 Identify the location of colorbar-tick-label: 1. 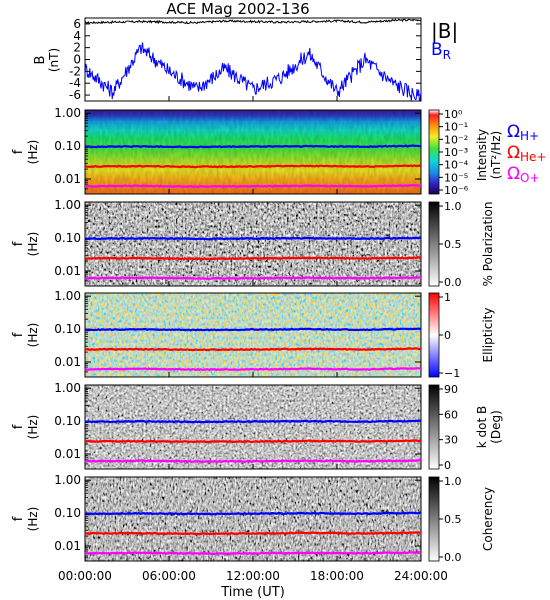
(447, 297).